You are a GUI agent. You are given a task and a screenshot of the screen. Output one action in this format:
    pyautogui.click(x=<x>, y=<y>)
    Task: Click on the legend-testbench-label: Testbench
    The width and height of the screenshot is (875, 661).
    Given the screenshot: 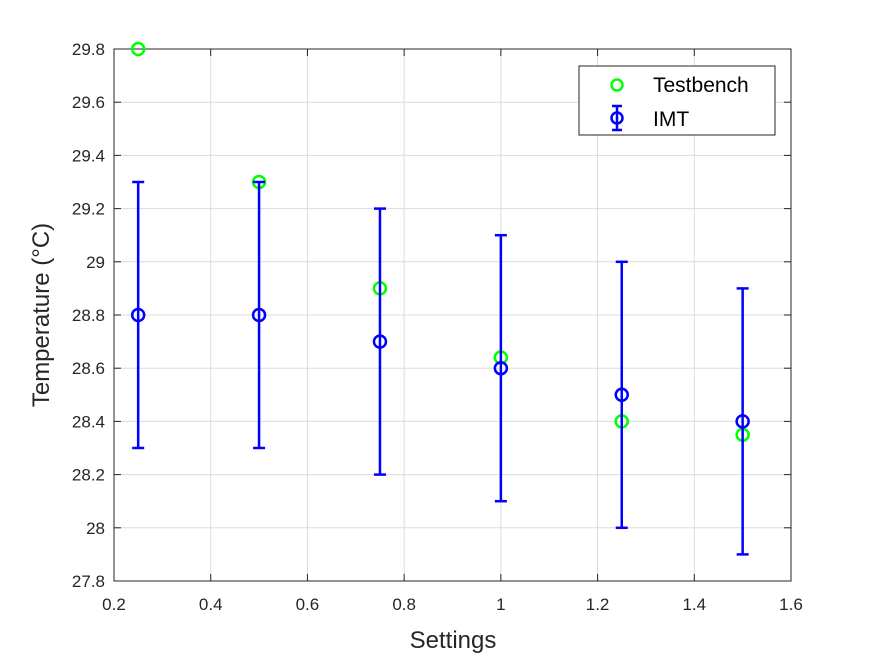 What is the action you would take?
    pyautogui.click(x=701, y=85)
    